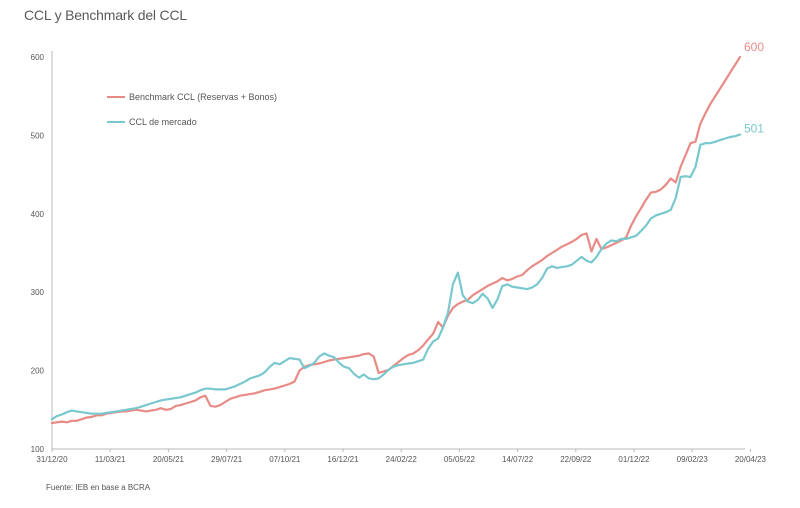 Image resolution: width=800 pixels, height=508 pixels. I want to click on chart-title: CCL y Benchmark del CCL, so click(105, 15).